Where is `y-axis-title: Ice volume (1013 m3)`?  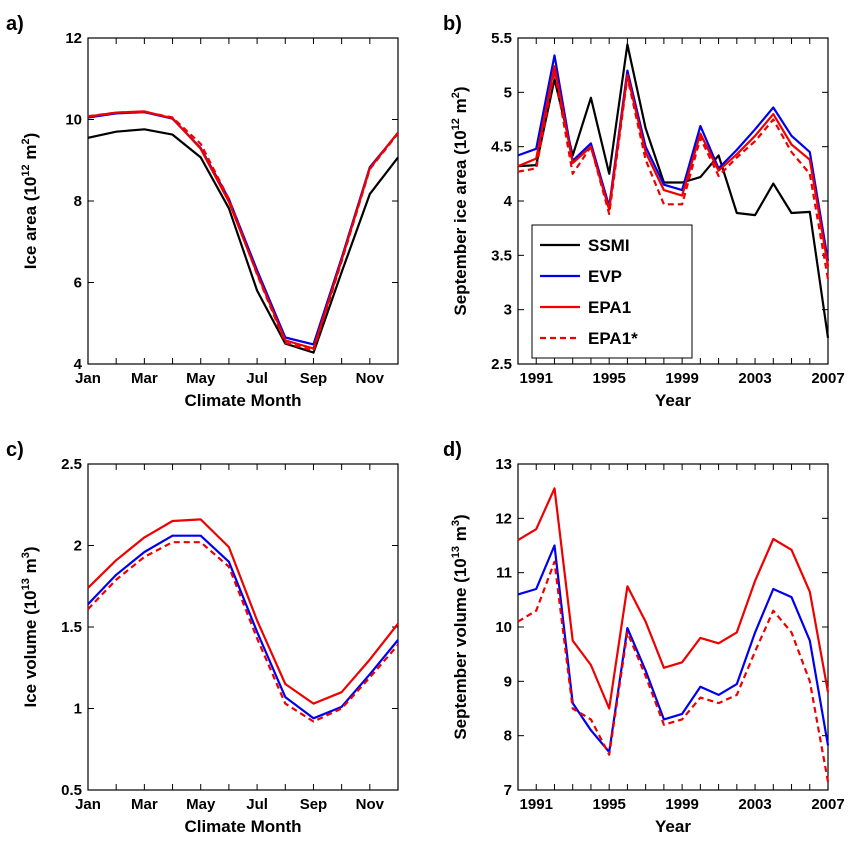 y-axis-title: Ice volume (1013 m3) is located at coordinates (30, 626).